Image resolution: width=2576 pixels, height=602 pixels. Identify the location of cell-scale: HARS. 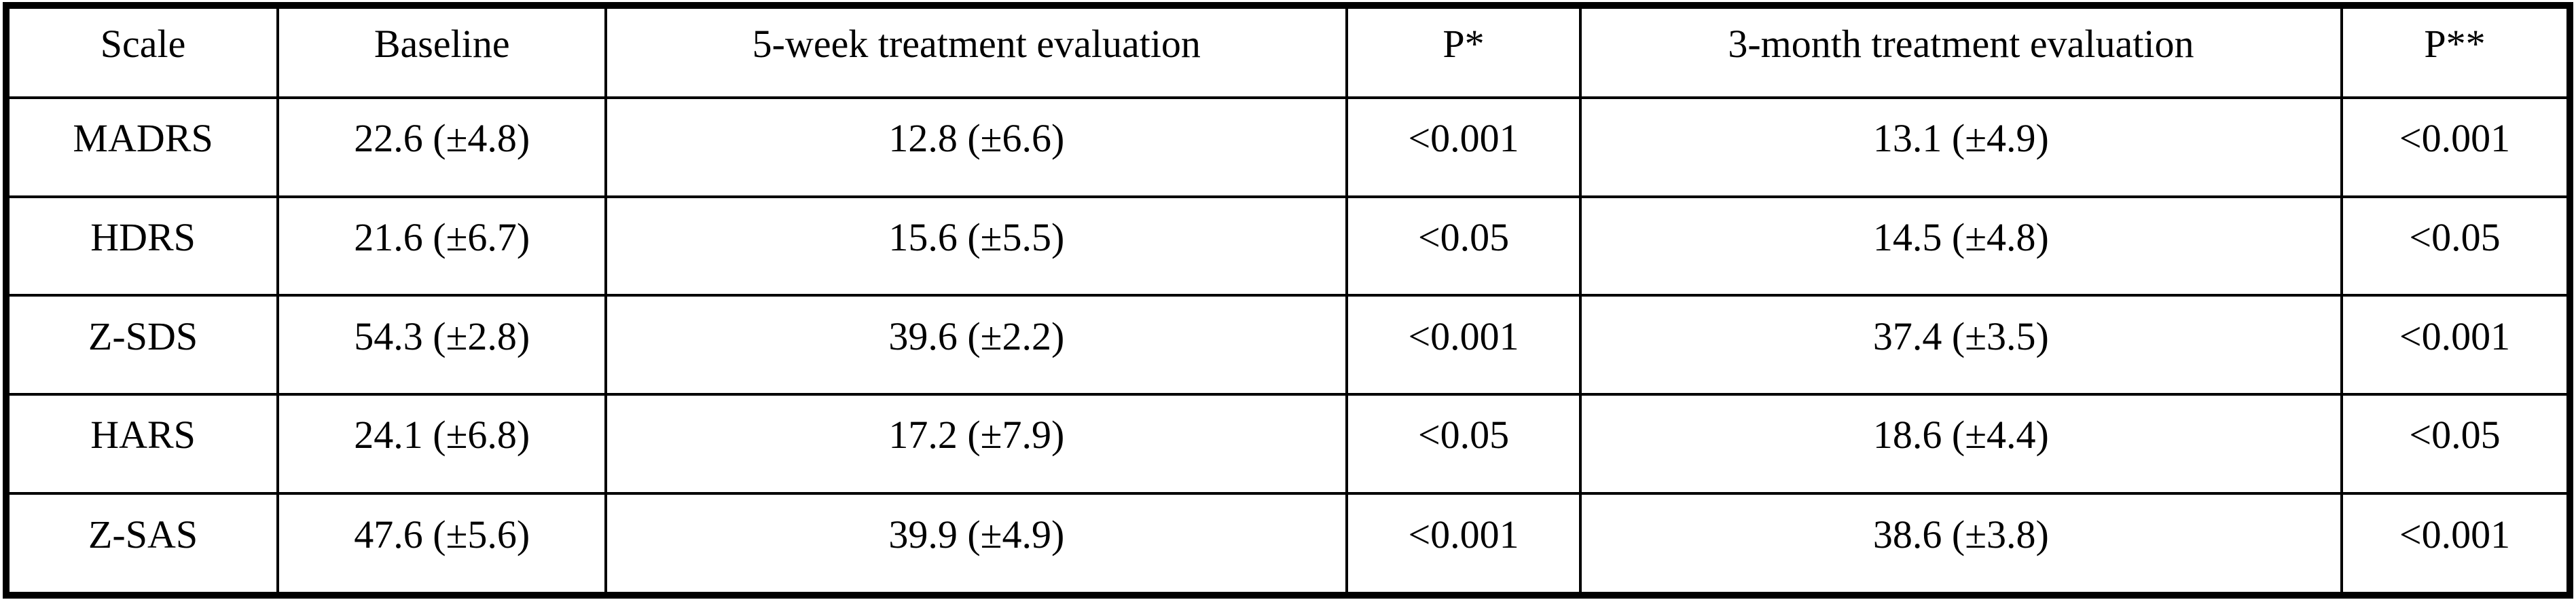
(142, 444).